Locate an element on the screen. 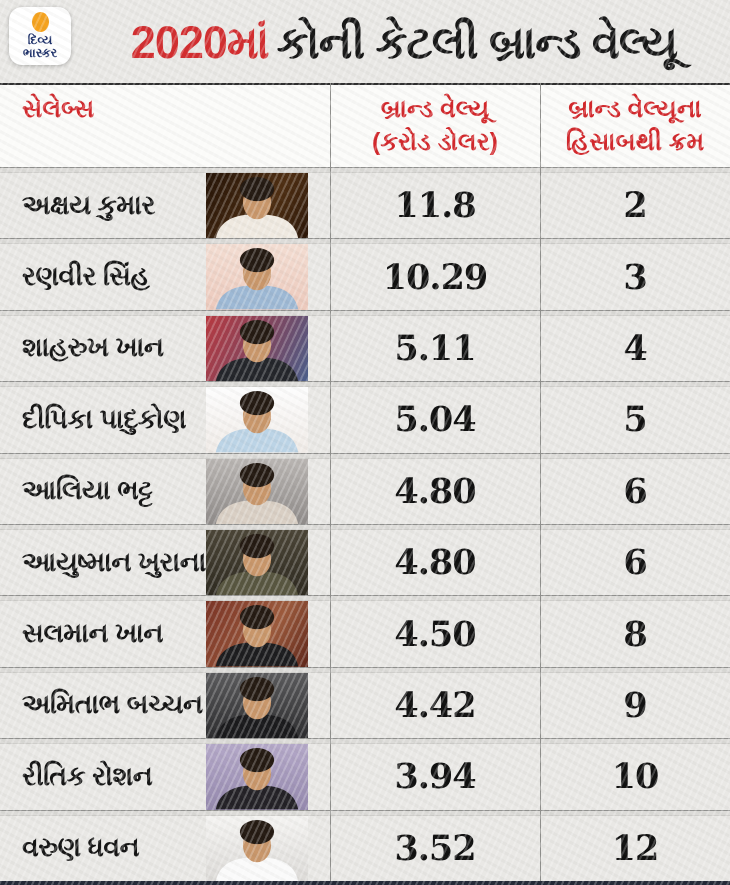  brand-value: 5.11 is located at coordinates (435, 348).